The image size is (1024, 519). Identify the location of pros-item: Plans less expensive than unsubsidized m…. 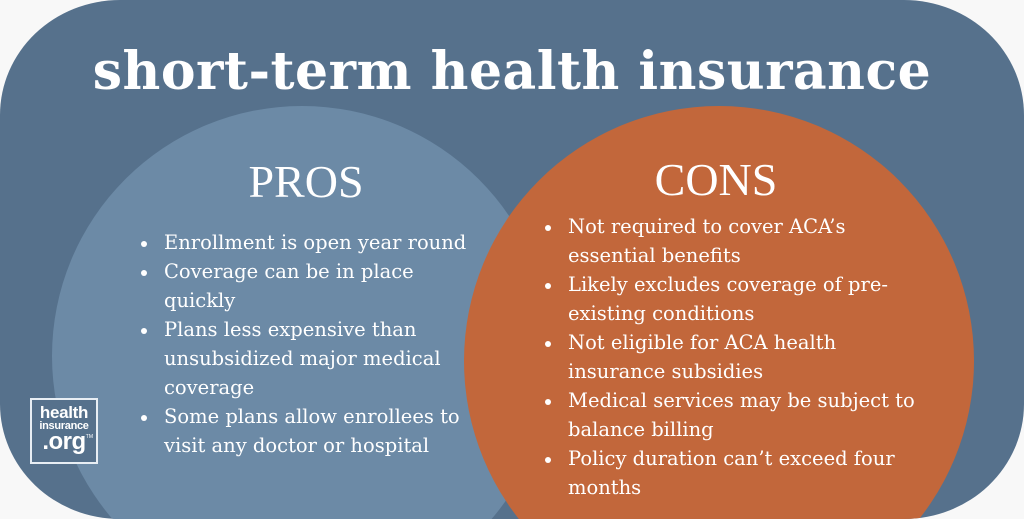
(309, 358).